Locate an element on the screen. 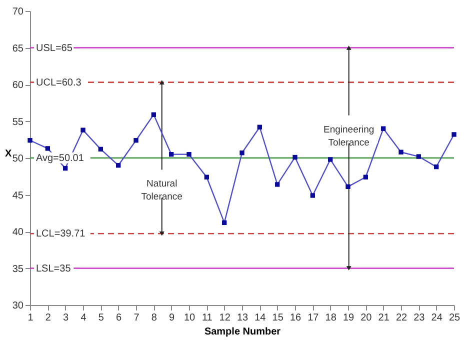 This screenshot has width=474, height=340. x-tick-label: 1 is located at coordinates (31, 318).